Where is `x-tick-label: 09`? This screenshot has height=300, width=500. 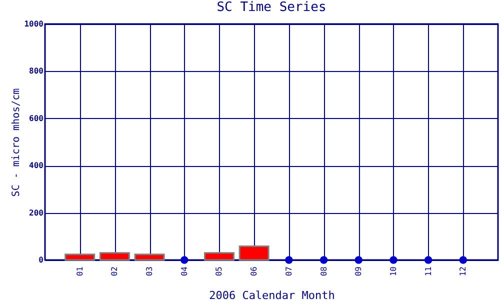
x-tick-label: 09 is located at coordinates (359, 271).